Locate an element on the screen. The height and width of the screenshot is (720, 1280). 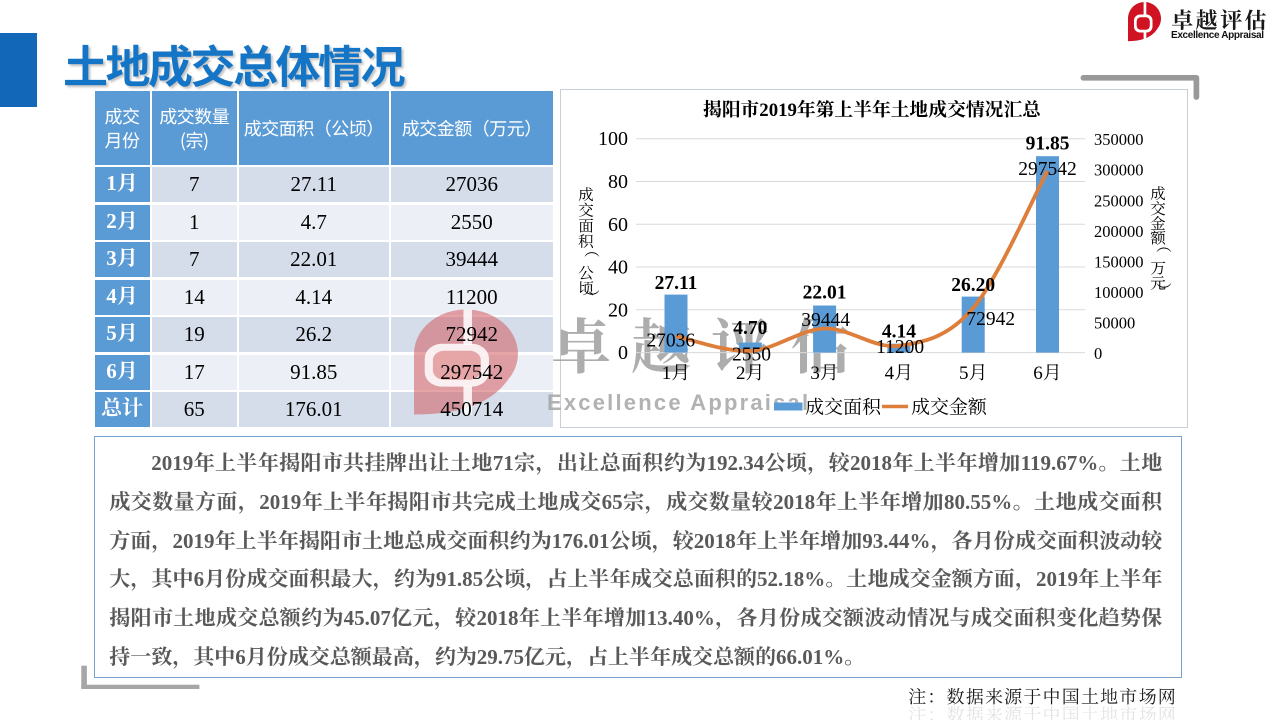
svg-text: 面 is located at coordinates (586, 226).